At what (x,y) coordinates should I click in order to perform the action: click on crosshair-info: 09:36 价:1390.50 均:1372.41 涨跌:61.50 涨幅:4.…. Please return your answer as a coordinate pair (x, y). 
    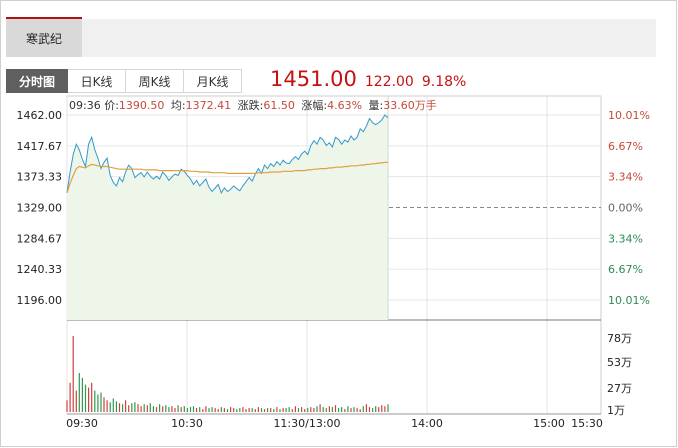
    Looking at the image, I should click on (254, 105).